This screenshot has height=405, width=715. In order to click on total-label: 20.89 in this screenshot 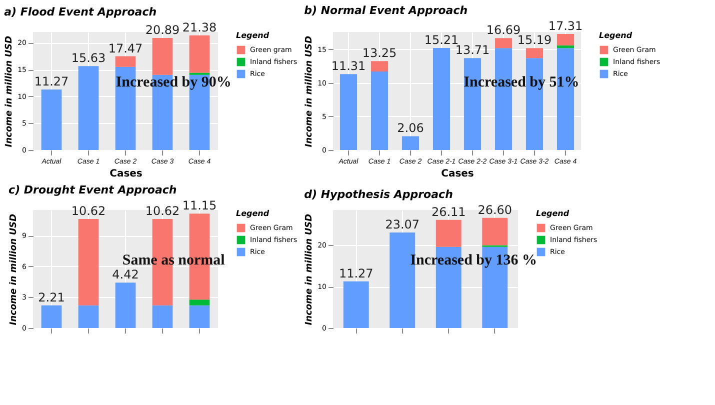, I will do `click(162, 29)`.